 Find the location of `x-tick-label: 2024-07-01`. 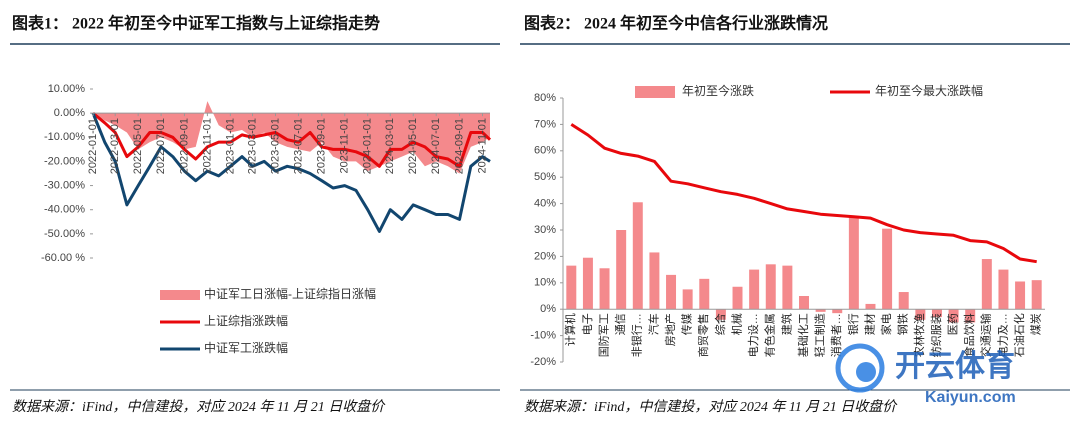

x-tick-label: 2024-07-01 is located at coordinates (436, 146).